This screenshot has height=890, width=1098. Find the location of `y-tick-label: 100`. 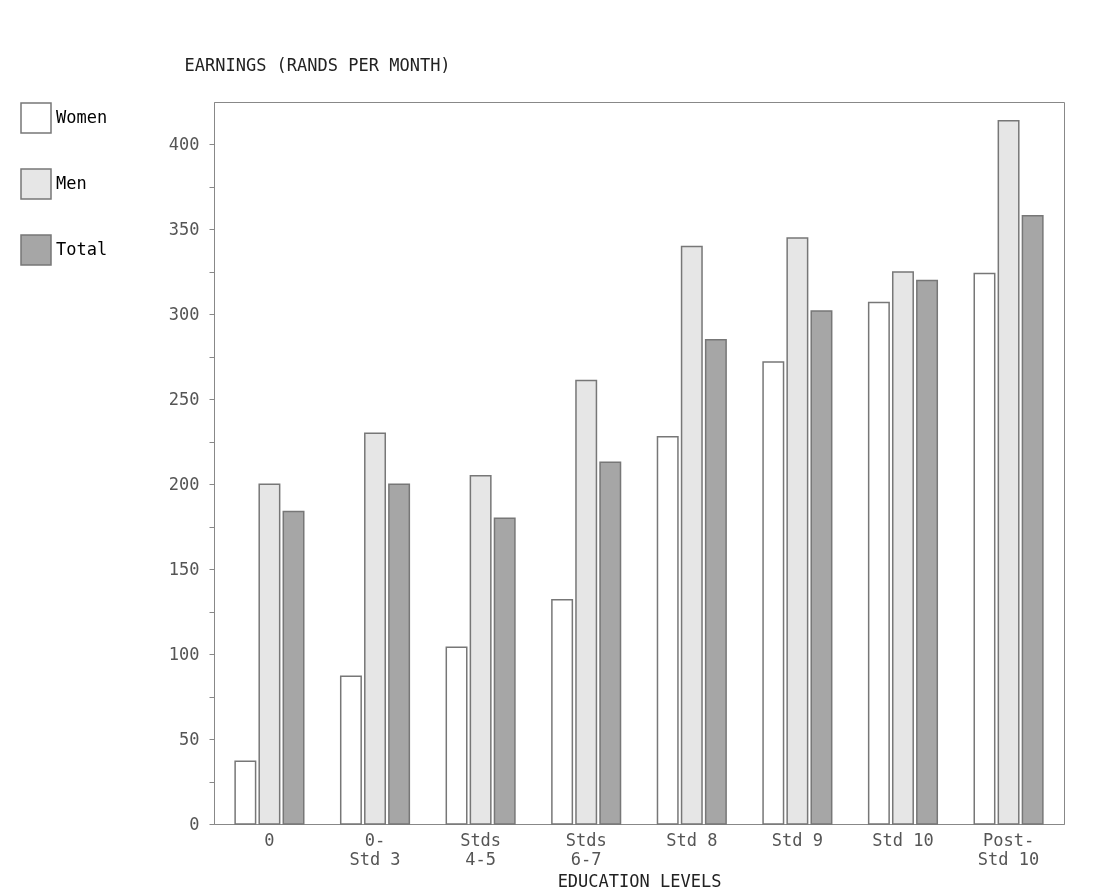

y-tick-label: 100 is located at coordinates (184, 653).